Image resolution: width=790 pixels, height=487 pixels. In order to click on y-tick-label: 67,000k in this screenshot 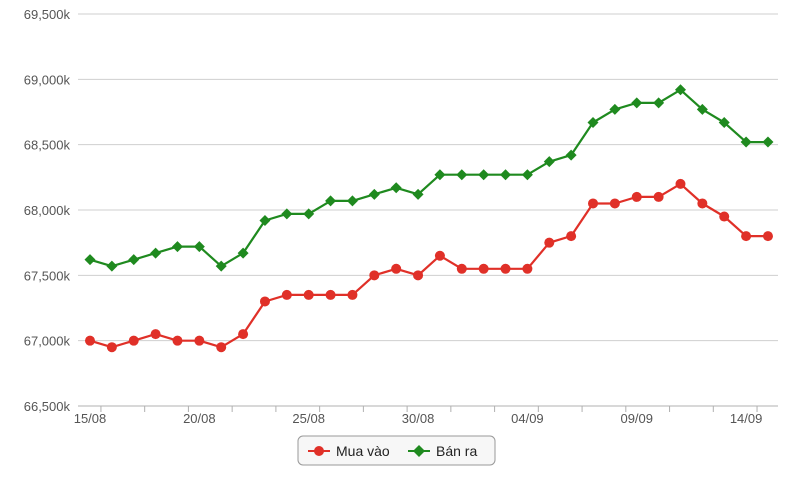, I will do `click(47, 341)`.